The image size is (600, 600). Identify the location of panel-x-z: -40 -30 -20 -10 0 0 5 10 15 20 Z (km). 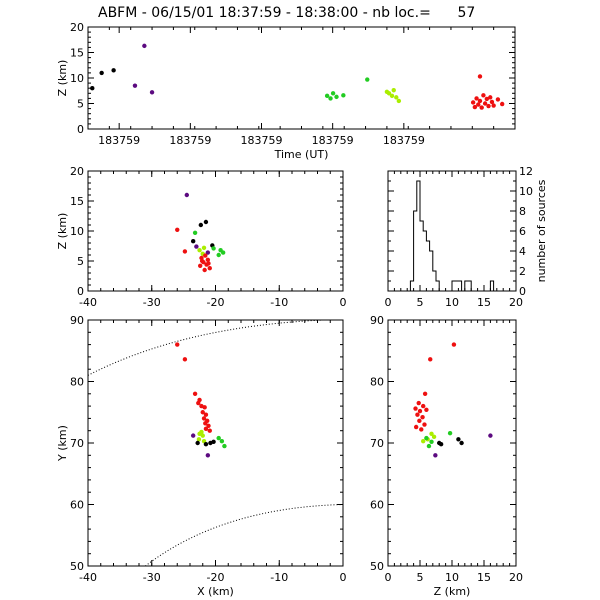
(201, 237).